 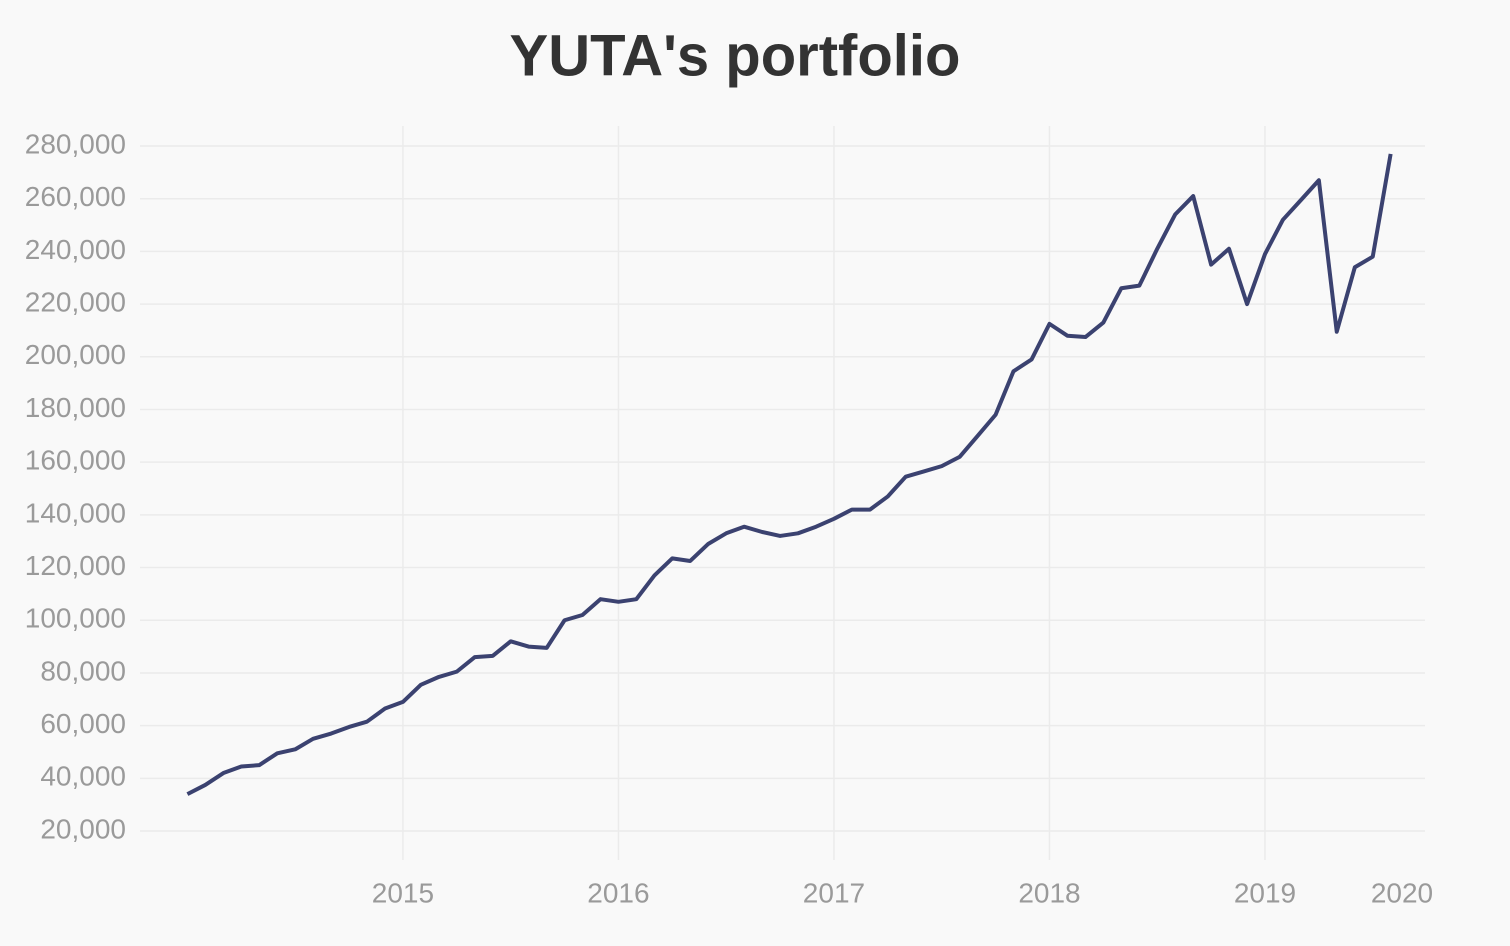 What do you see at coordinates (75, 143) in the screenshot?
I see `y-tick-label: 280,000` at bounding box center [75, 143].